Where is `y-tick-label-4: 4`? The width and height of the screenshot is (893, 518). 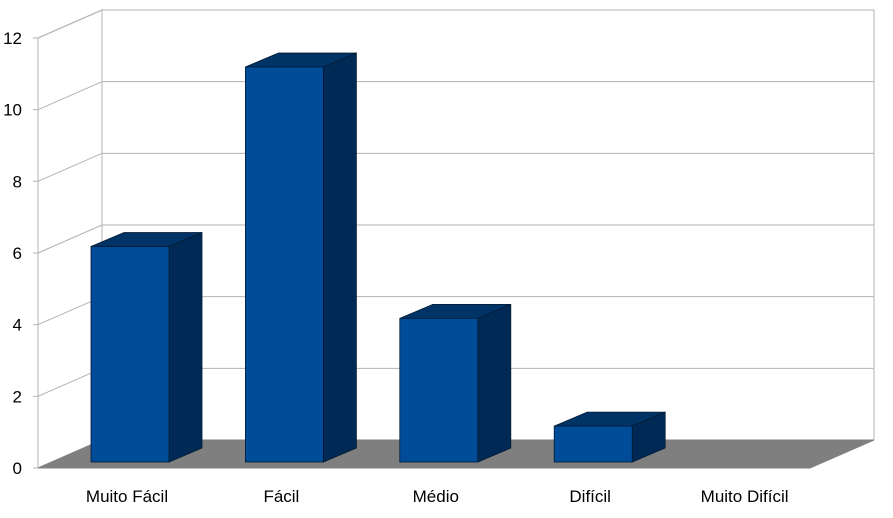
y-tick-label-4: 4 is located at coordinates (17, 325).